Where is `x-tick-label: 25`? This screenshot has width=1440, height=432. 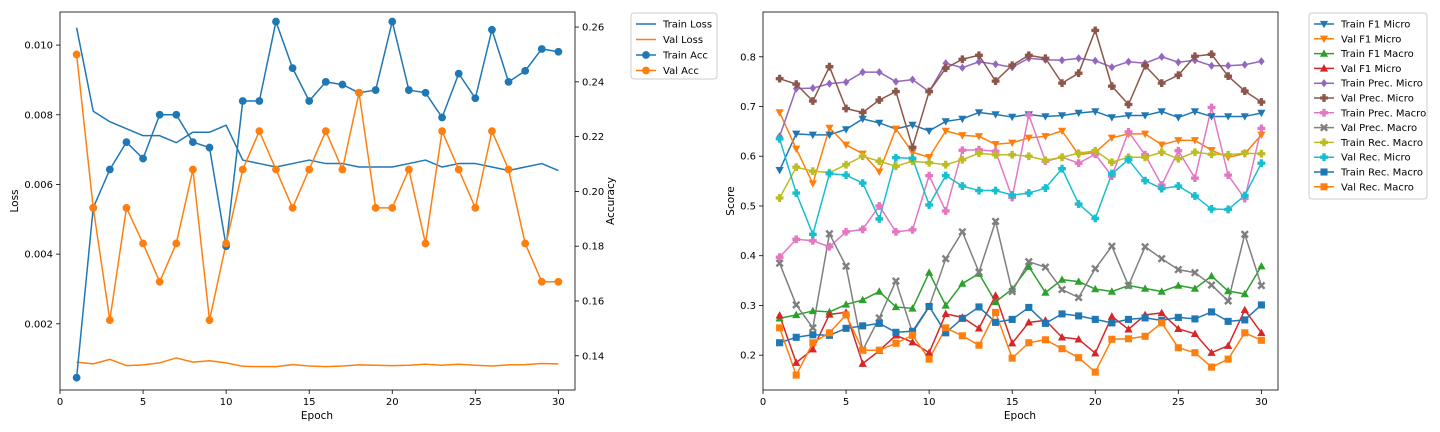
x-tick-label: 25 is located at coordinates (1178, 402).